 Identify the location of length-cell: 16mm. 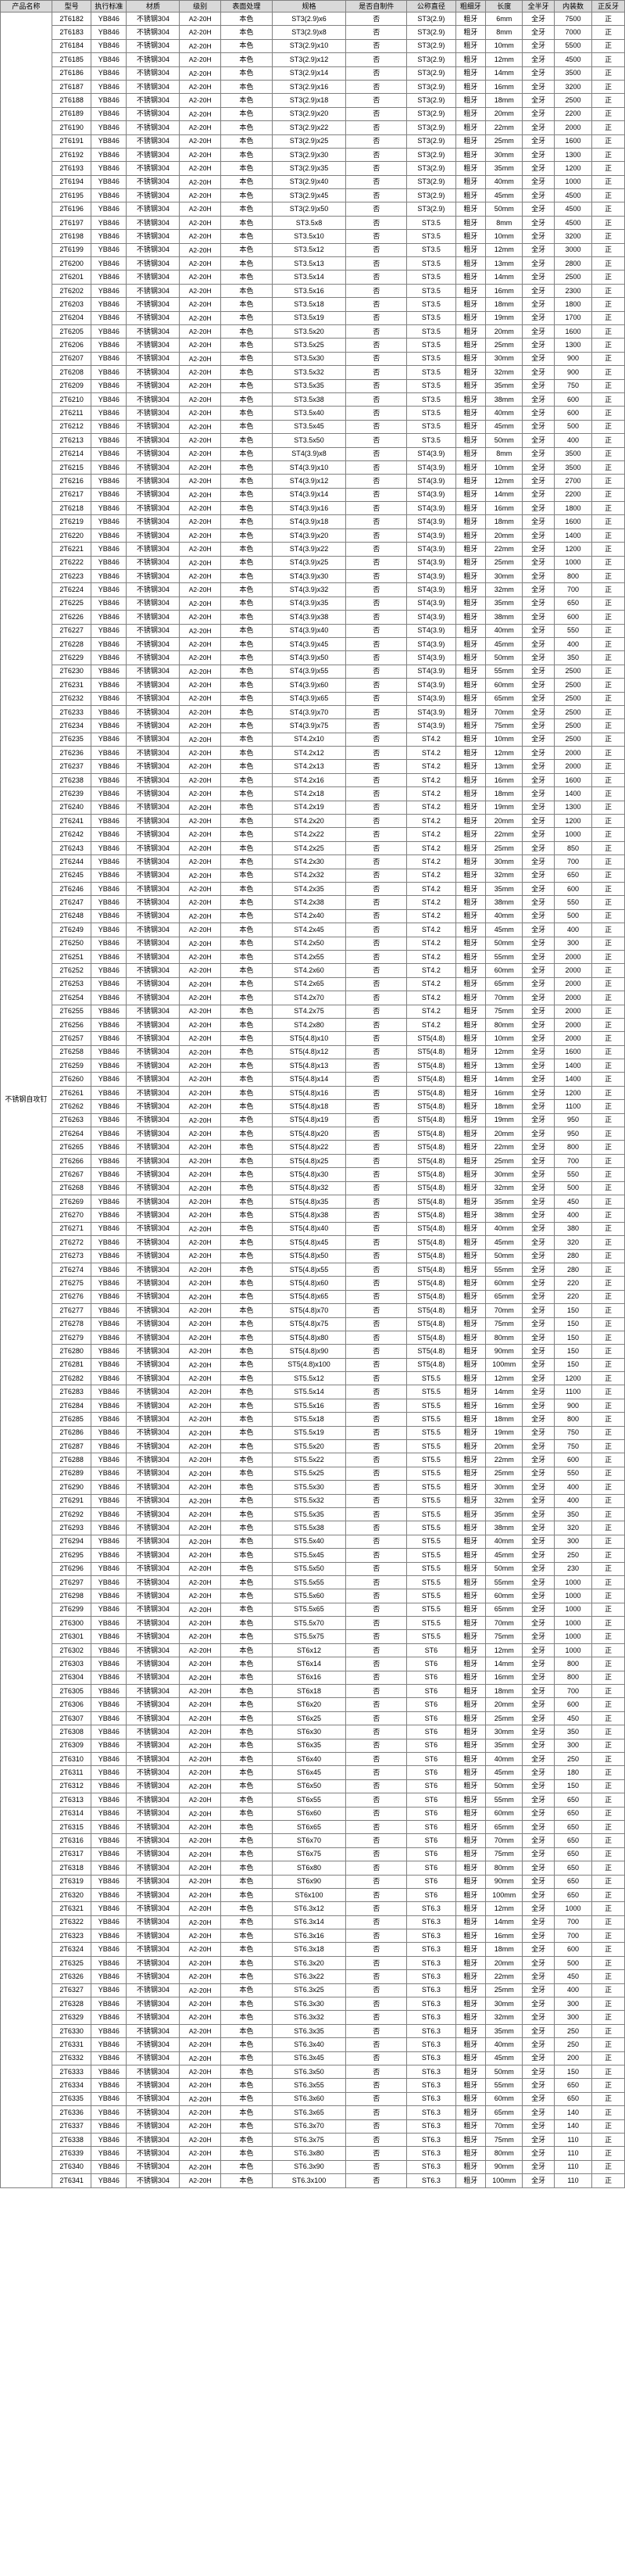
(504, 509).